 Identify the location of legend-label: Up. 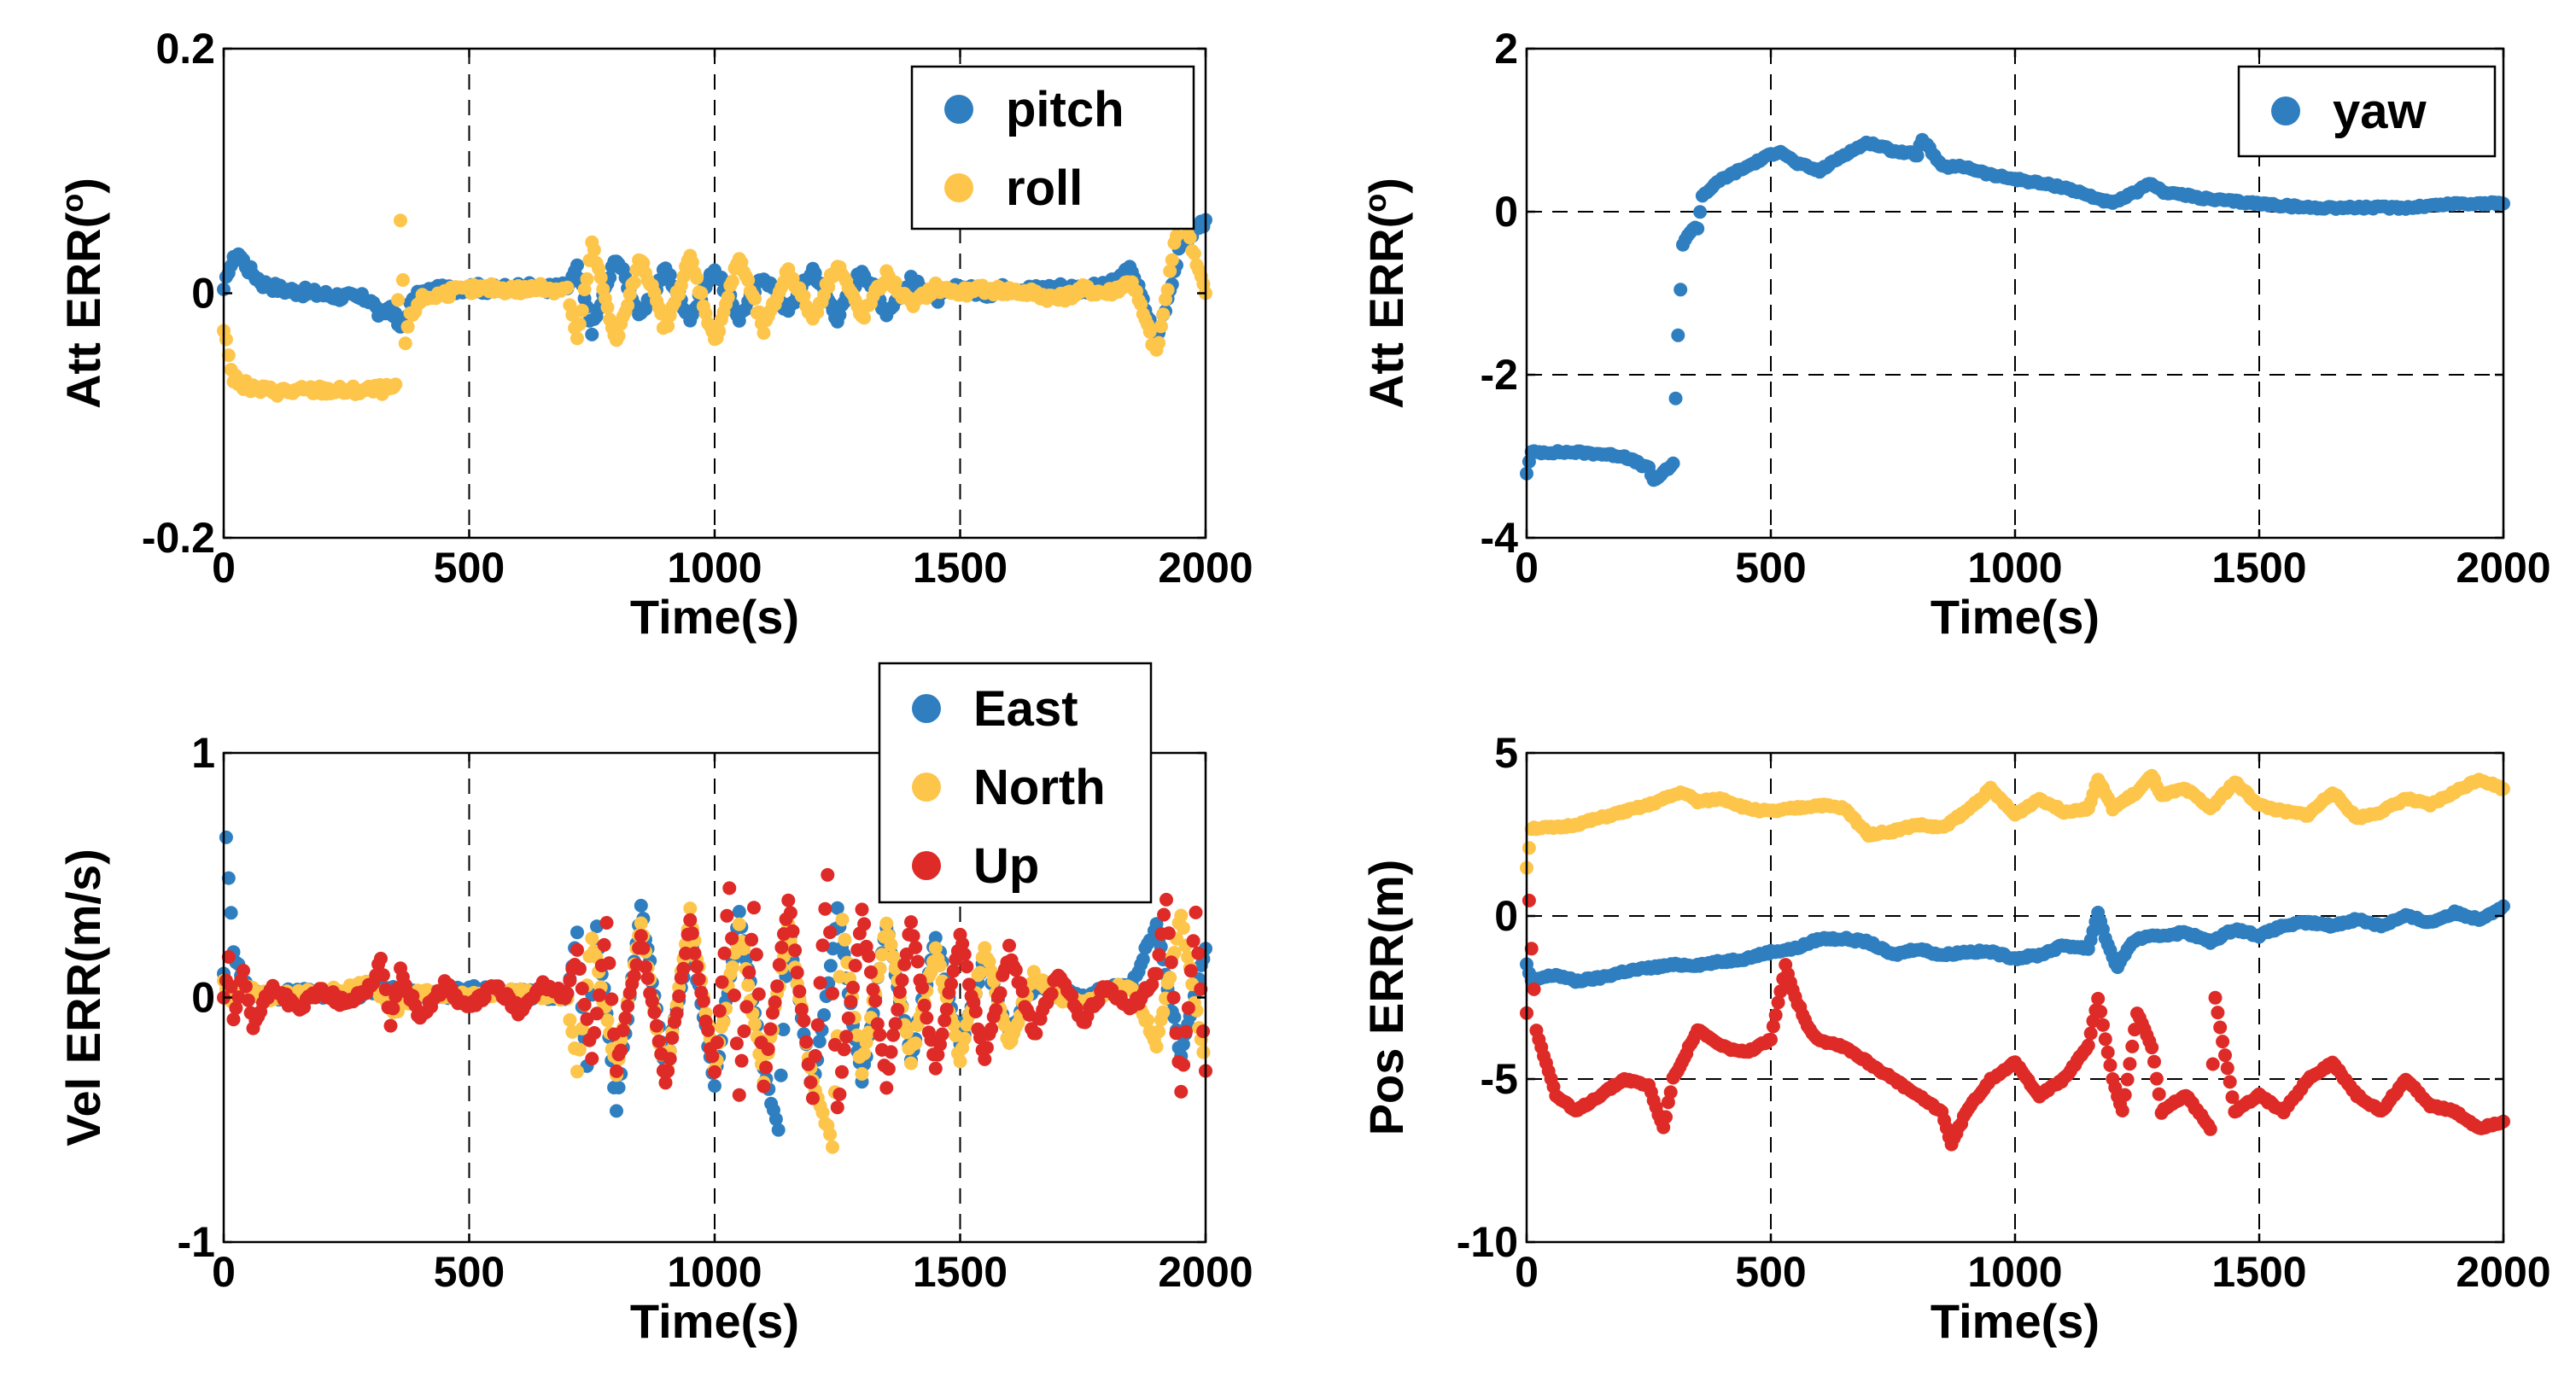
(1006, 866).